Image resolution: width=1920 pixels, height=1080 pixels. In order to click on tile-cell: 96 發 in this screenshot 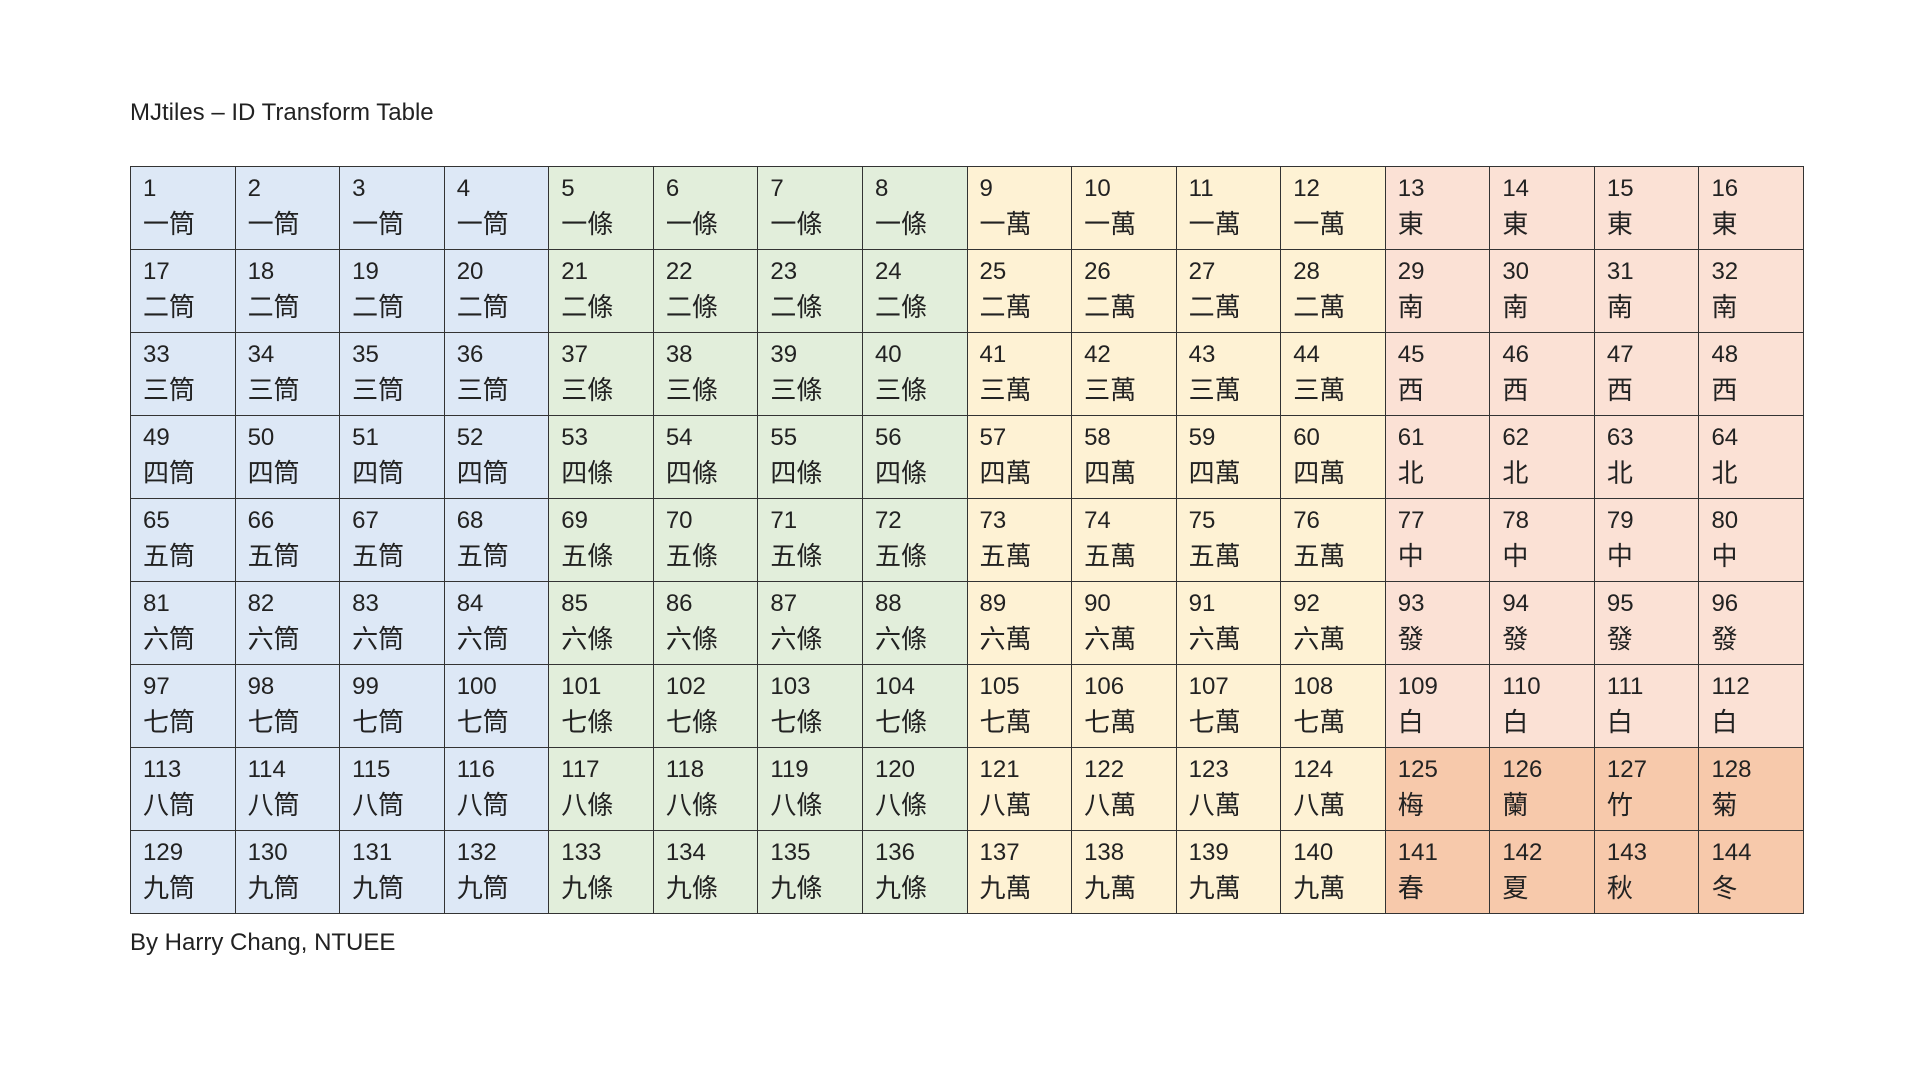, I will do `click(1751, 623)`.